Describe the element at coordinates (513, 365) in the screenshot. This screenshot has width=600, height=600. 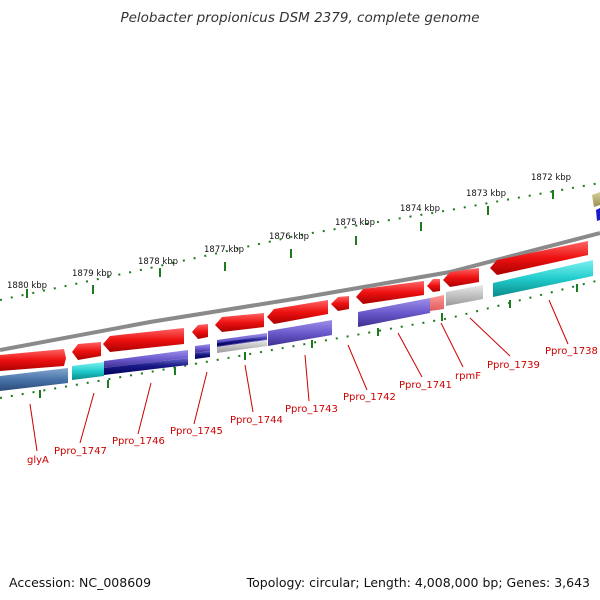
I see `gene-label: Ppro_1739` at that location.